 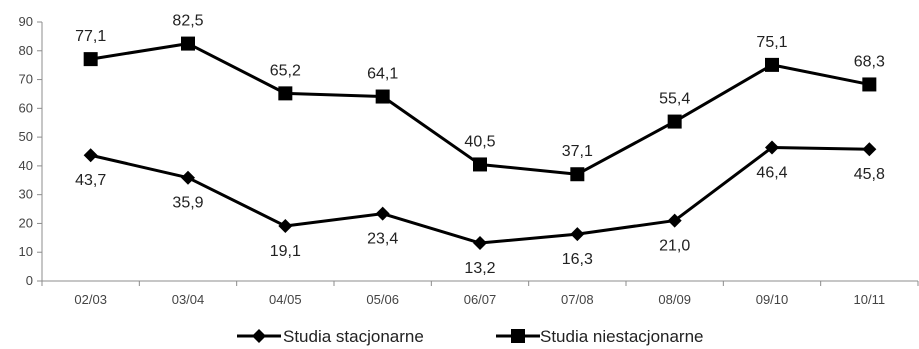 I want to click on legend-marker-diamond, so click(x=259, y=336).